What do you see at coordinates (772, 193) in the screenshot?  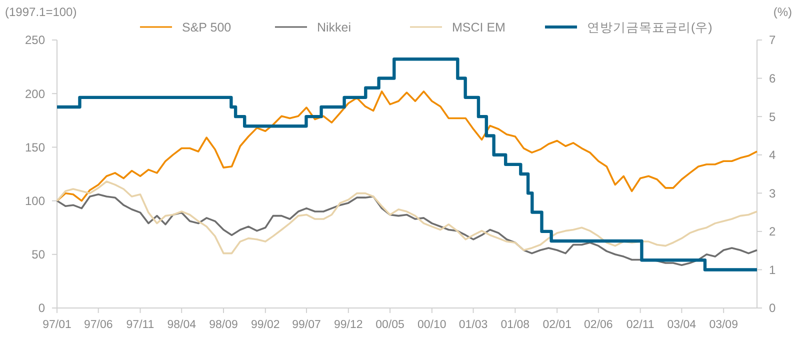 I see `y2-tick-label: 3` at bounding box center [772, 193].